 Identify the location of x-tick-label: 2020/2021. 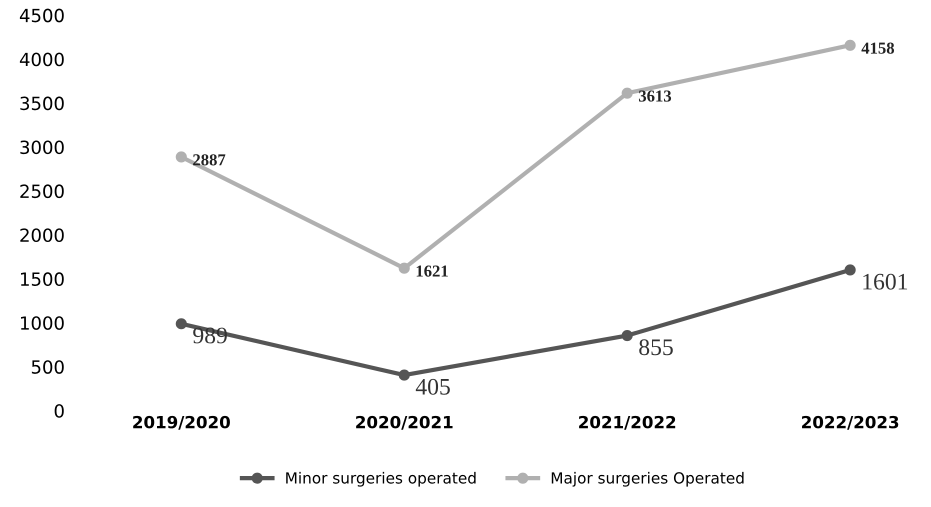
(404, 423).